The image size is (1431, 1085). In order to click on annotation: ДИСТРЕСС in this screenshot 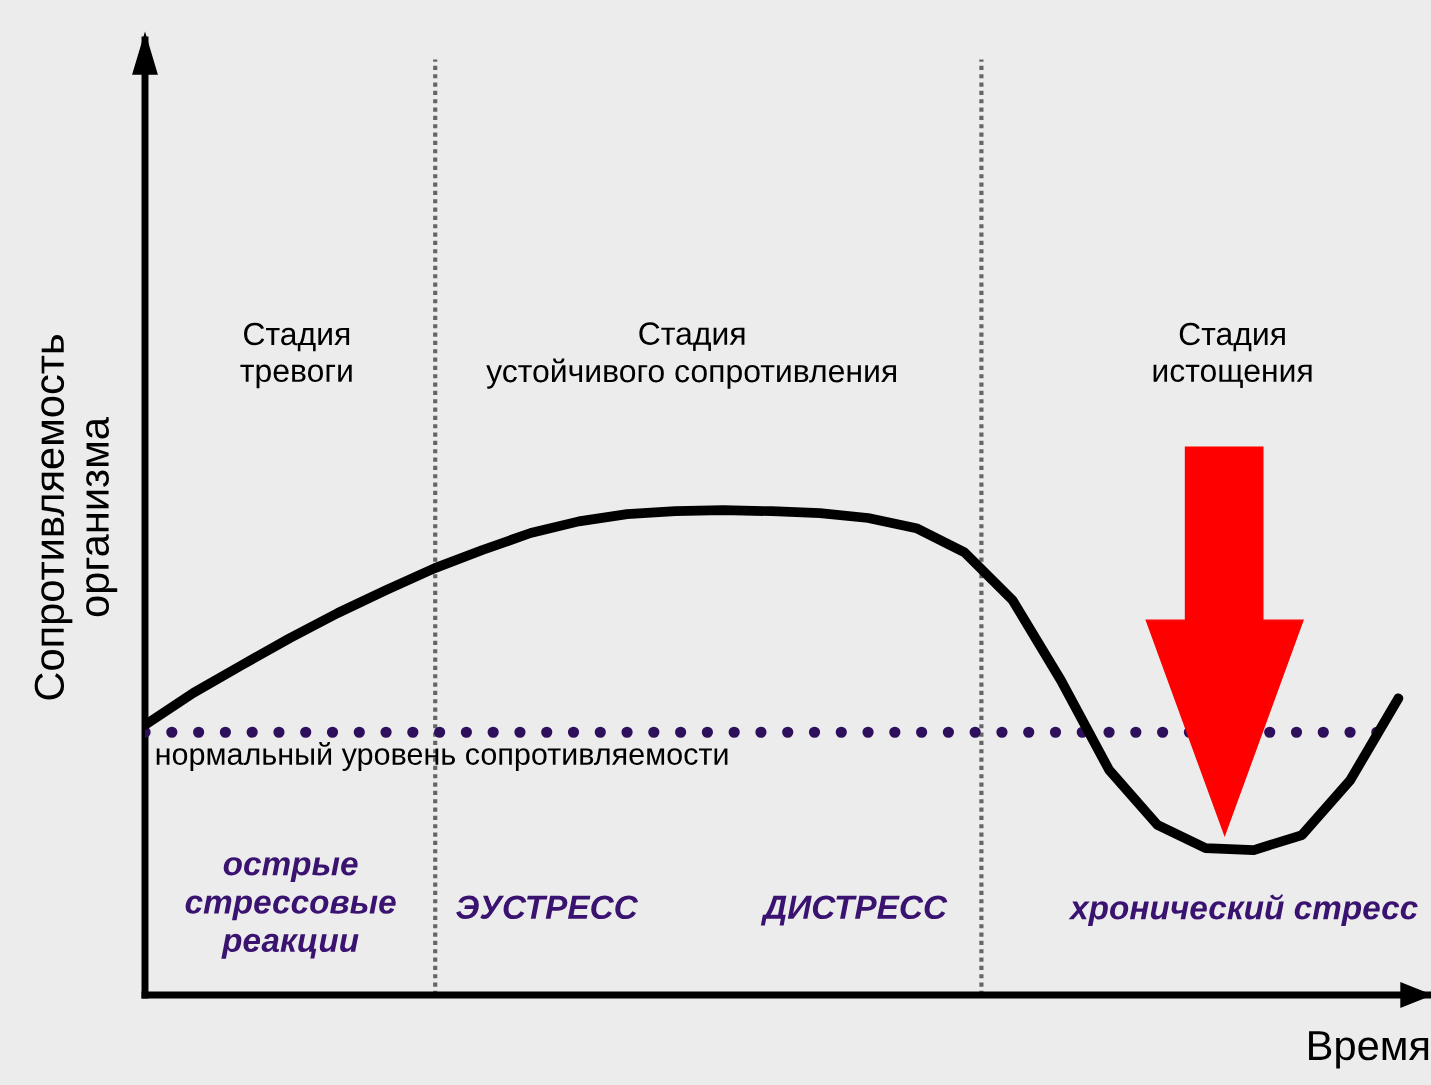, I will do `click(854, 910)`.